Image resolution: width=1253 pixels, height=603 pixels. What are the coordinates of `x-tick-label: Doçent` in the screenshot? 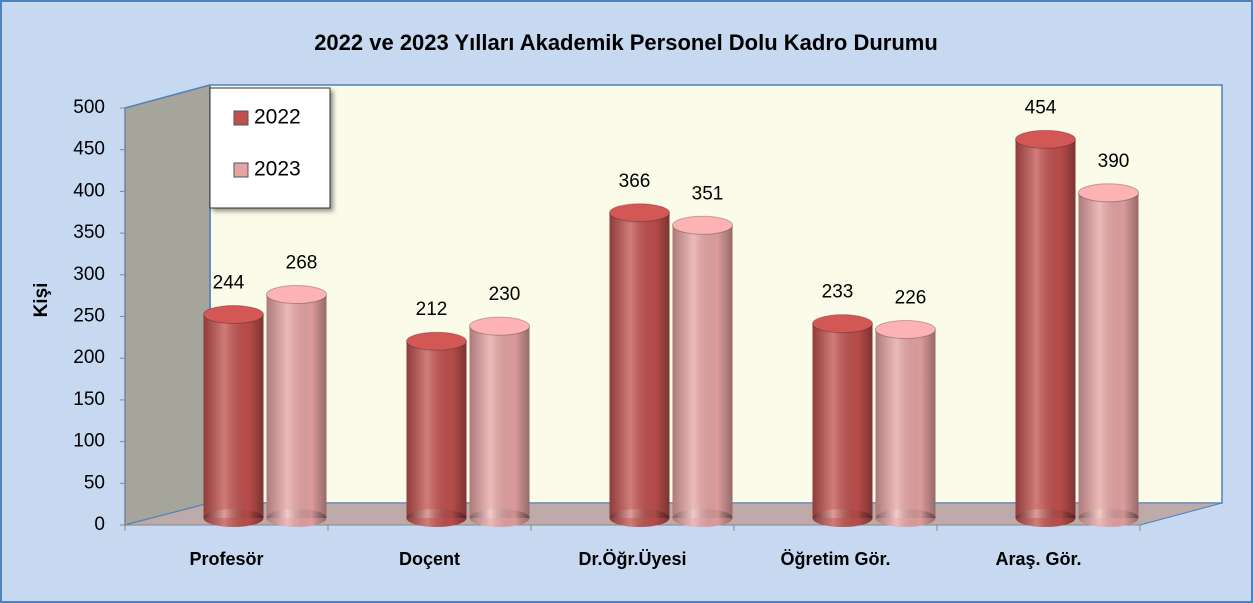 It's located at (429, 559).